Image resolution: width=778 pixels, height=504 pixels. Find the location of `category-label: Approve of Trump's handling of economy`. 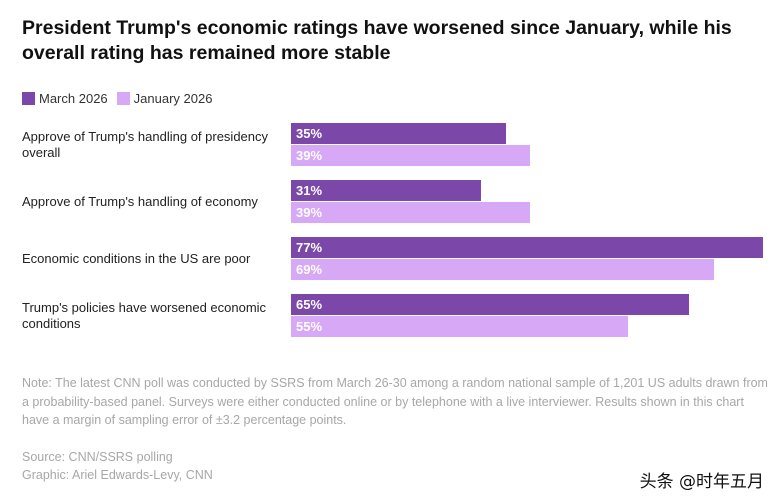

category-label: Approve of Trump's handling of economy is located at coordinates (140, 201).